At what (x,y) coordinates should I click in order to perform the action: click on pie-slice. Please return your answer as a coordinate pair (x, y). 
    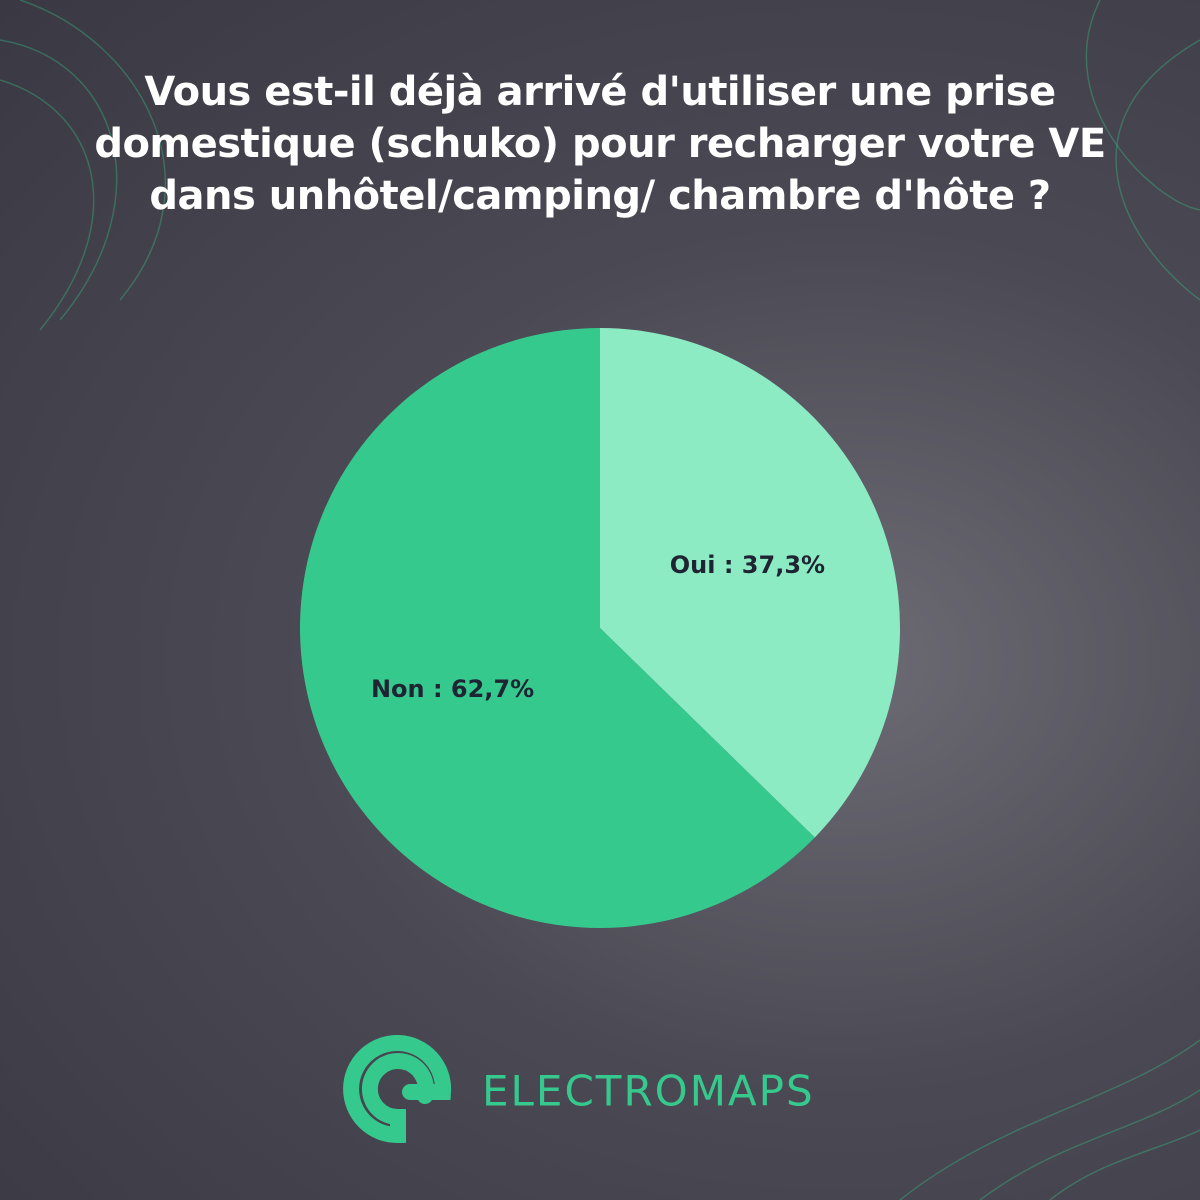
    Looking at the image, I should click on (750, 583).